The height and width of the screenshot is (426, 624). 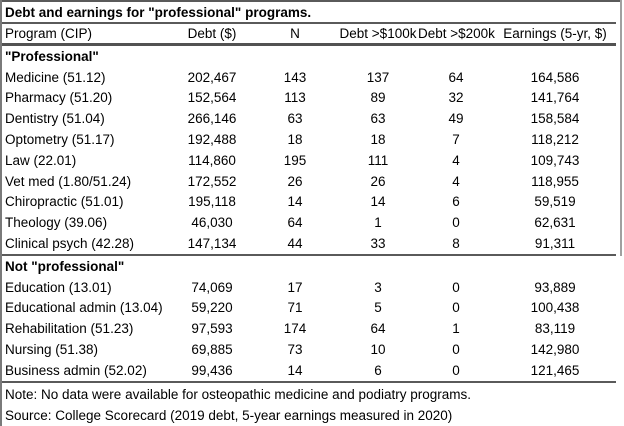 I want to click on value-cell: 141,764, so click(x=555, y=98).